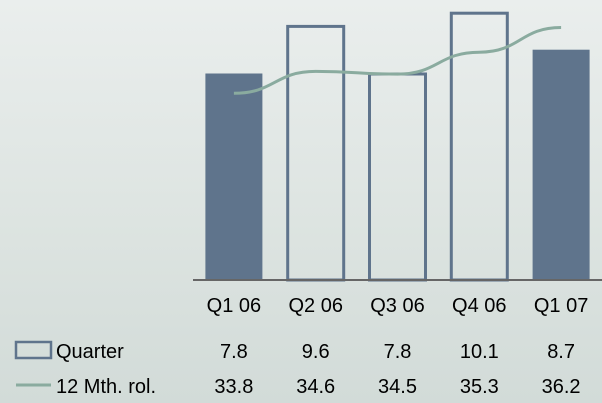 Image resolution: width=602 pixels, height=403 pixels. Describe the element at coordinates (233, 387) in the screenshot. I see `table-cell-rolling: 33.8` at that location.